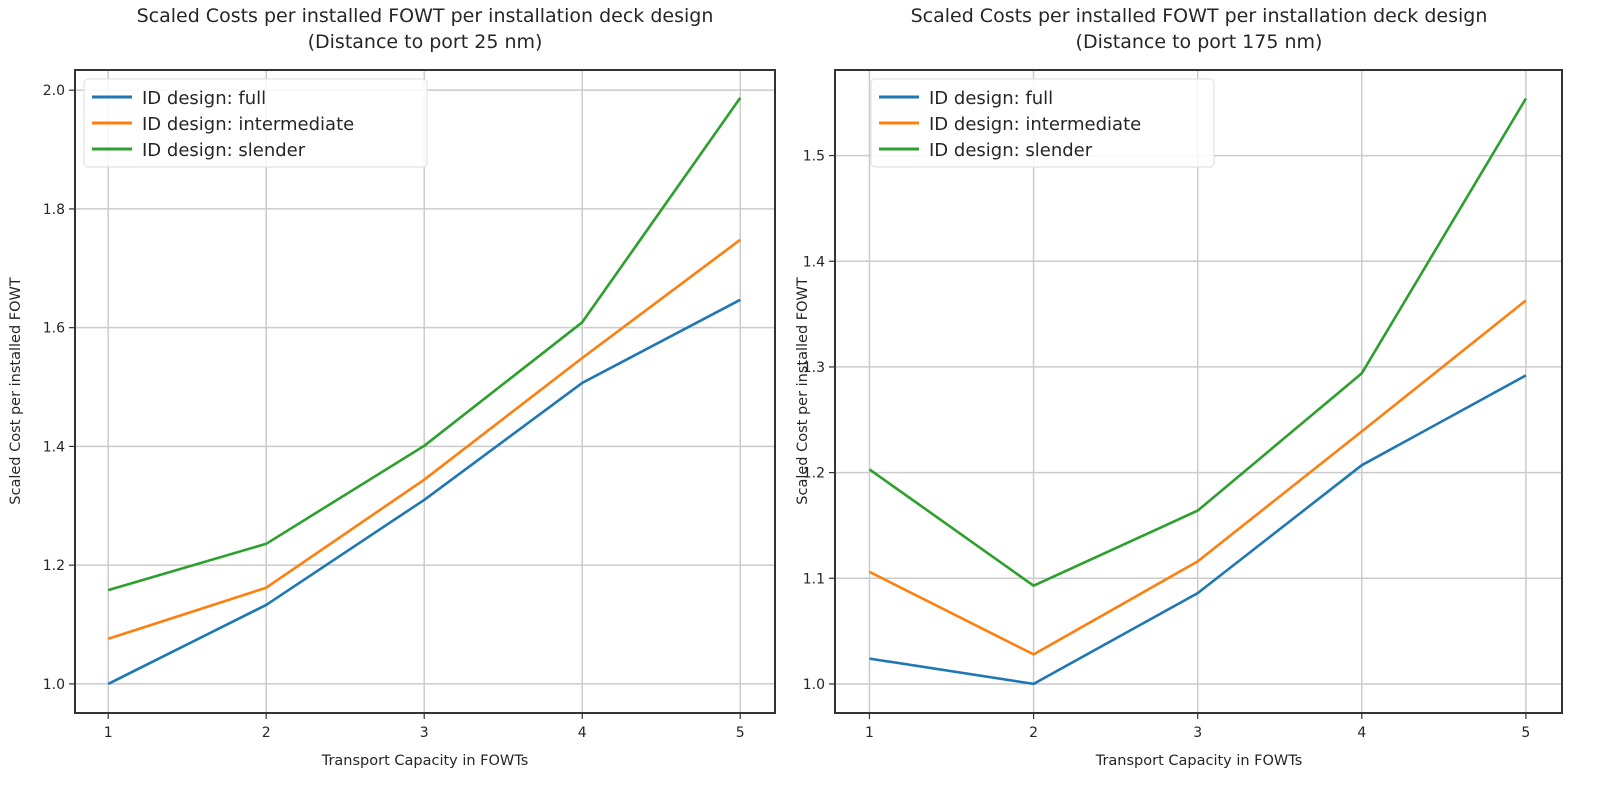 The height and width of the screenshot is (791, 1600). I want to click on chart-subtitle: (Distance to port 175 nm), so click(1199, 42).